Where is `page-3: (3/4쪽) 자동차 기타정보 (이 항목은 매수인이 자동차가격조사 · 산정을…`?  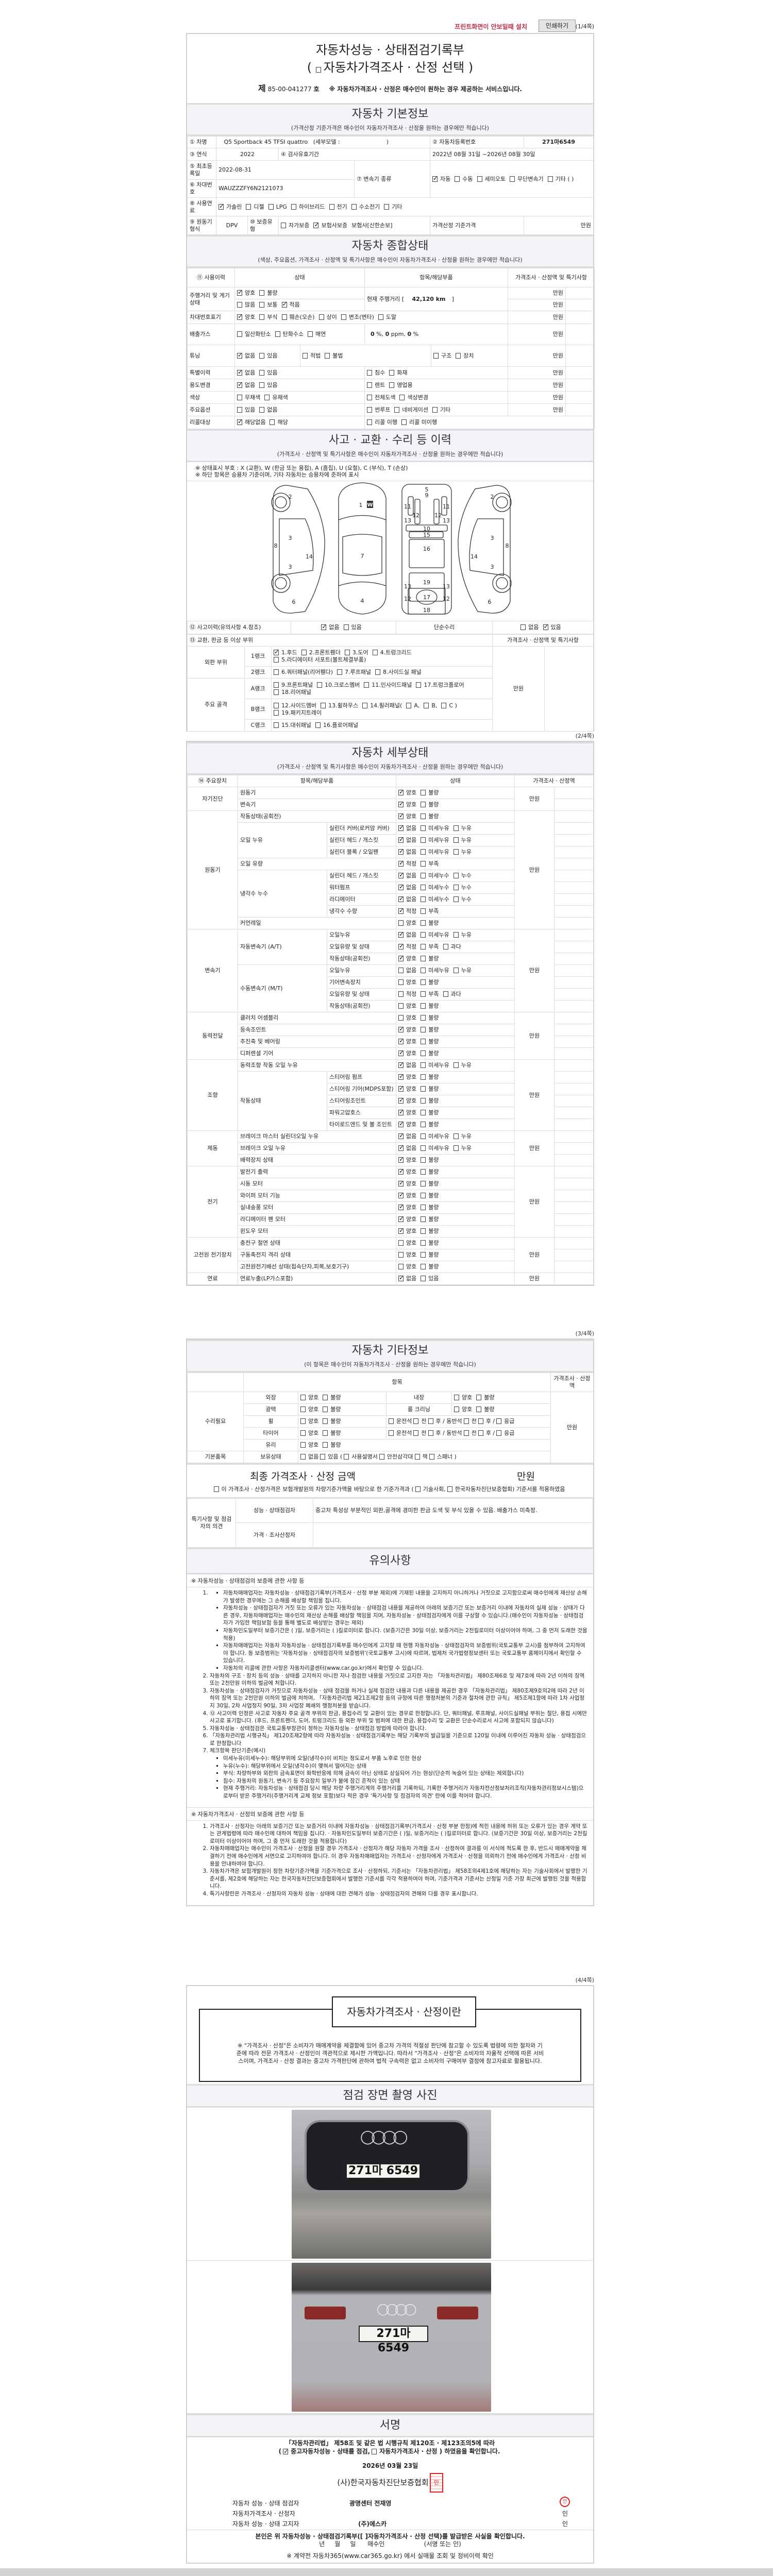
page-3: (3/4쪽) 자동차 기타정보 (이 항목은 매수인이 자동차가격조사 · 산정을… is located at coordinates (390, 1617).